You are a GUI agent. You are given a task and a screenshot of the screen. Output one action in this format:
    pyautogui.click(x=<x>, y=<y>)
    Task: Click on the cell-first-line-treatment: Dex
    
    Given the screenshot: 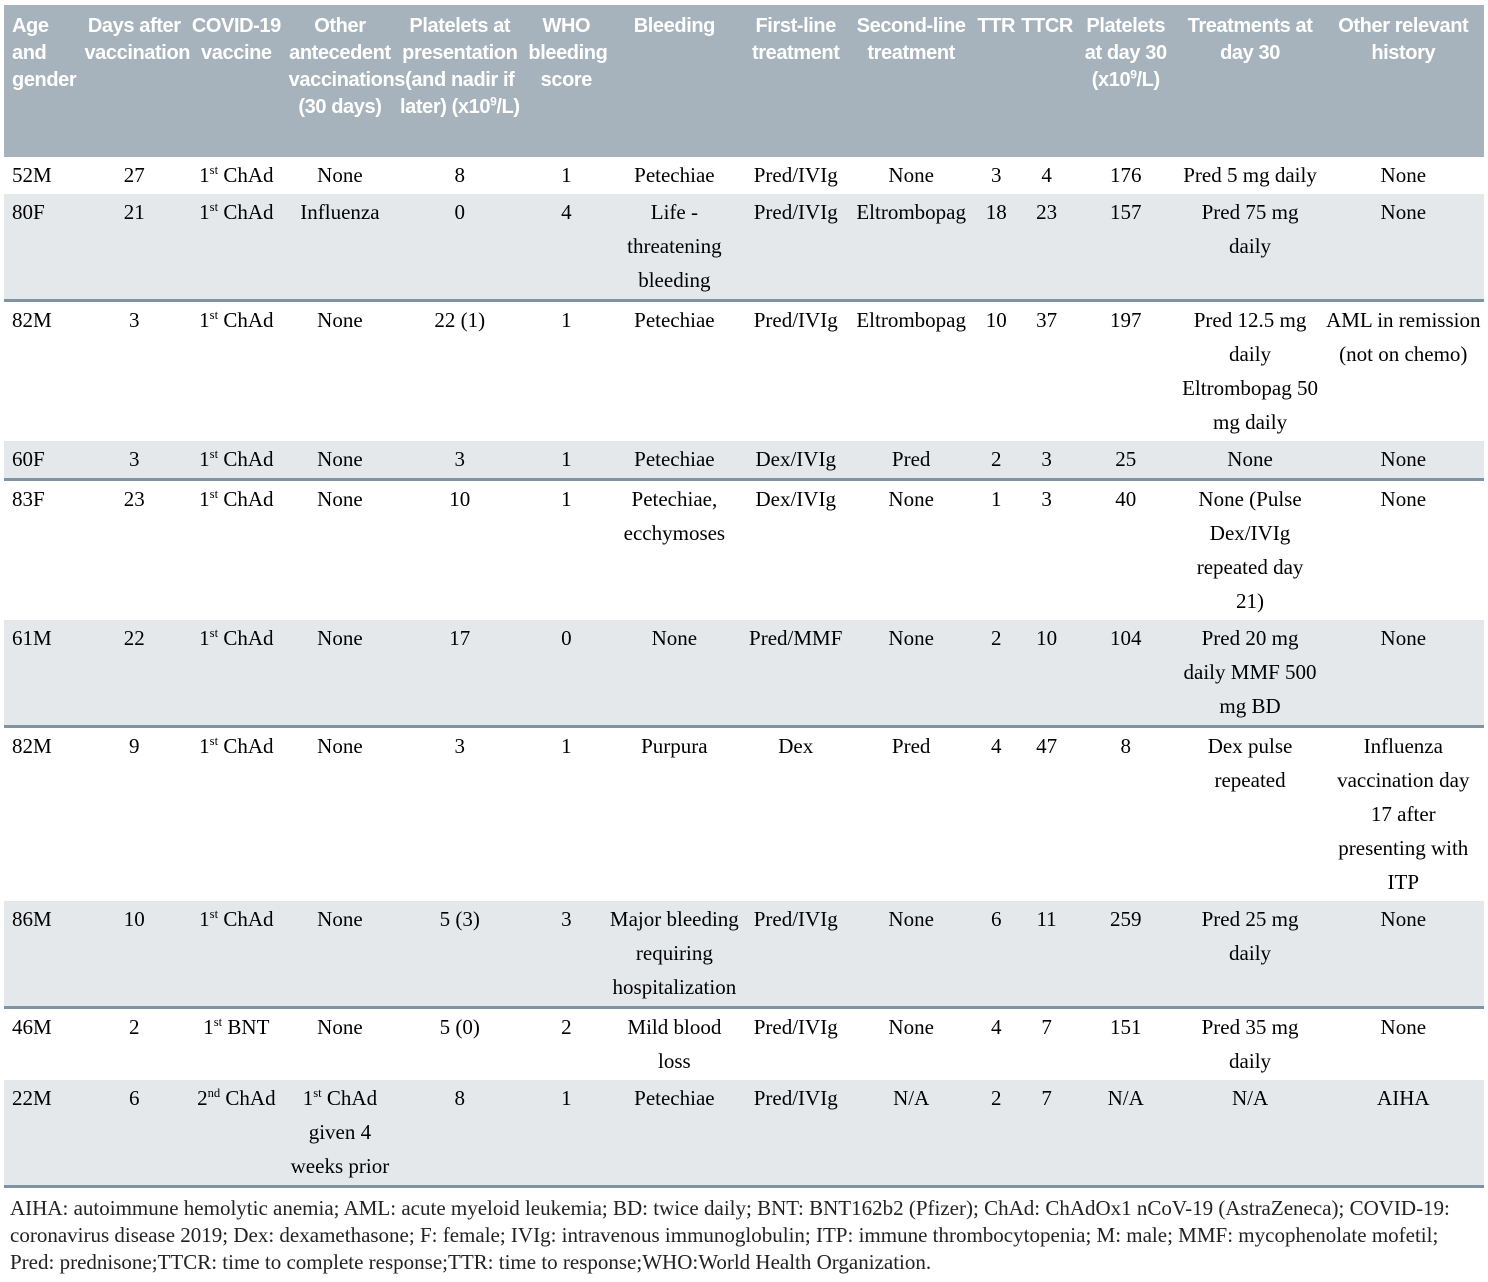 What is the action you would take?
    pyautogui.click(x=796, y=746)
    